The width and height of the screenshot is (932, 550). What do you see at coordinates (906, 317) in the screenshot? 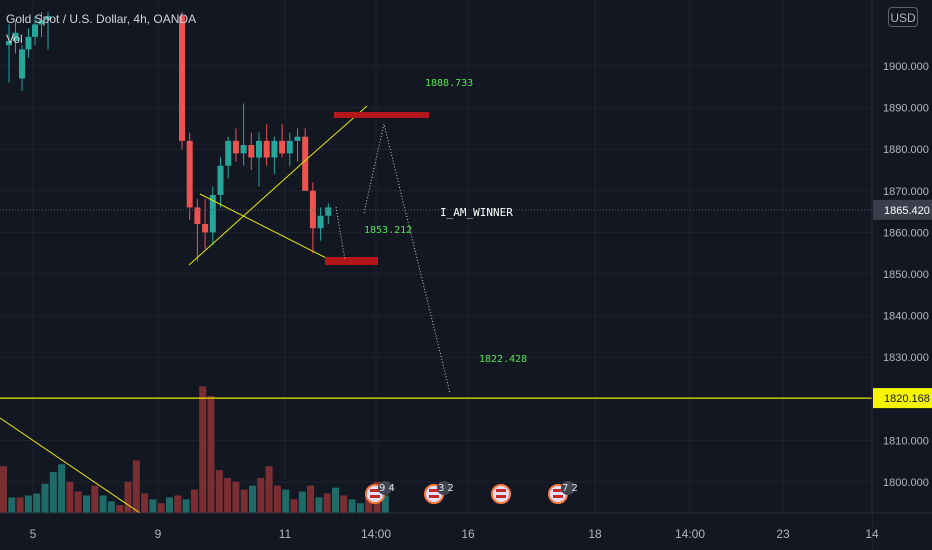
I see `price-tick-label: 1840.000` at bounding box center [906, 317].